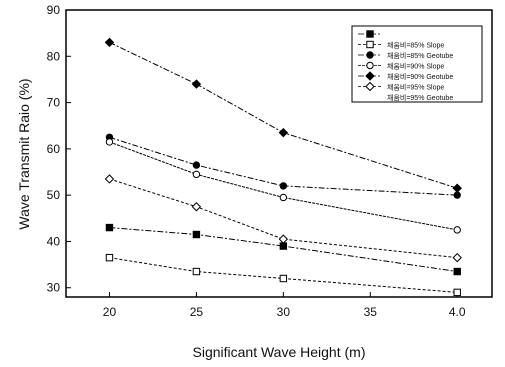 Image resolution: width=505 pixels, height=367 pixels. I want to click on legend-label: 채움비=95% Geotube, so click(420, 97).